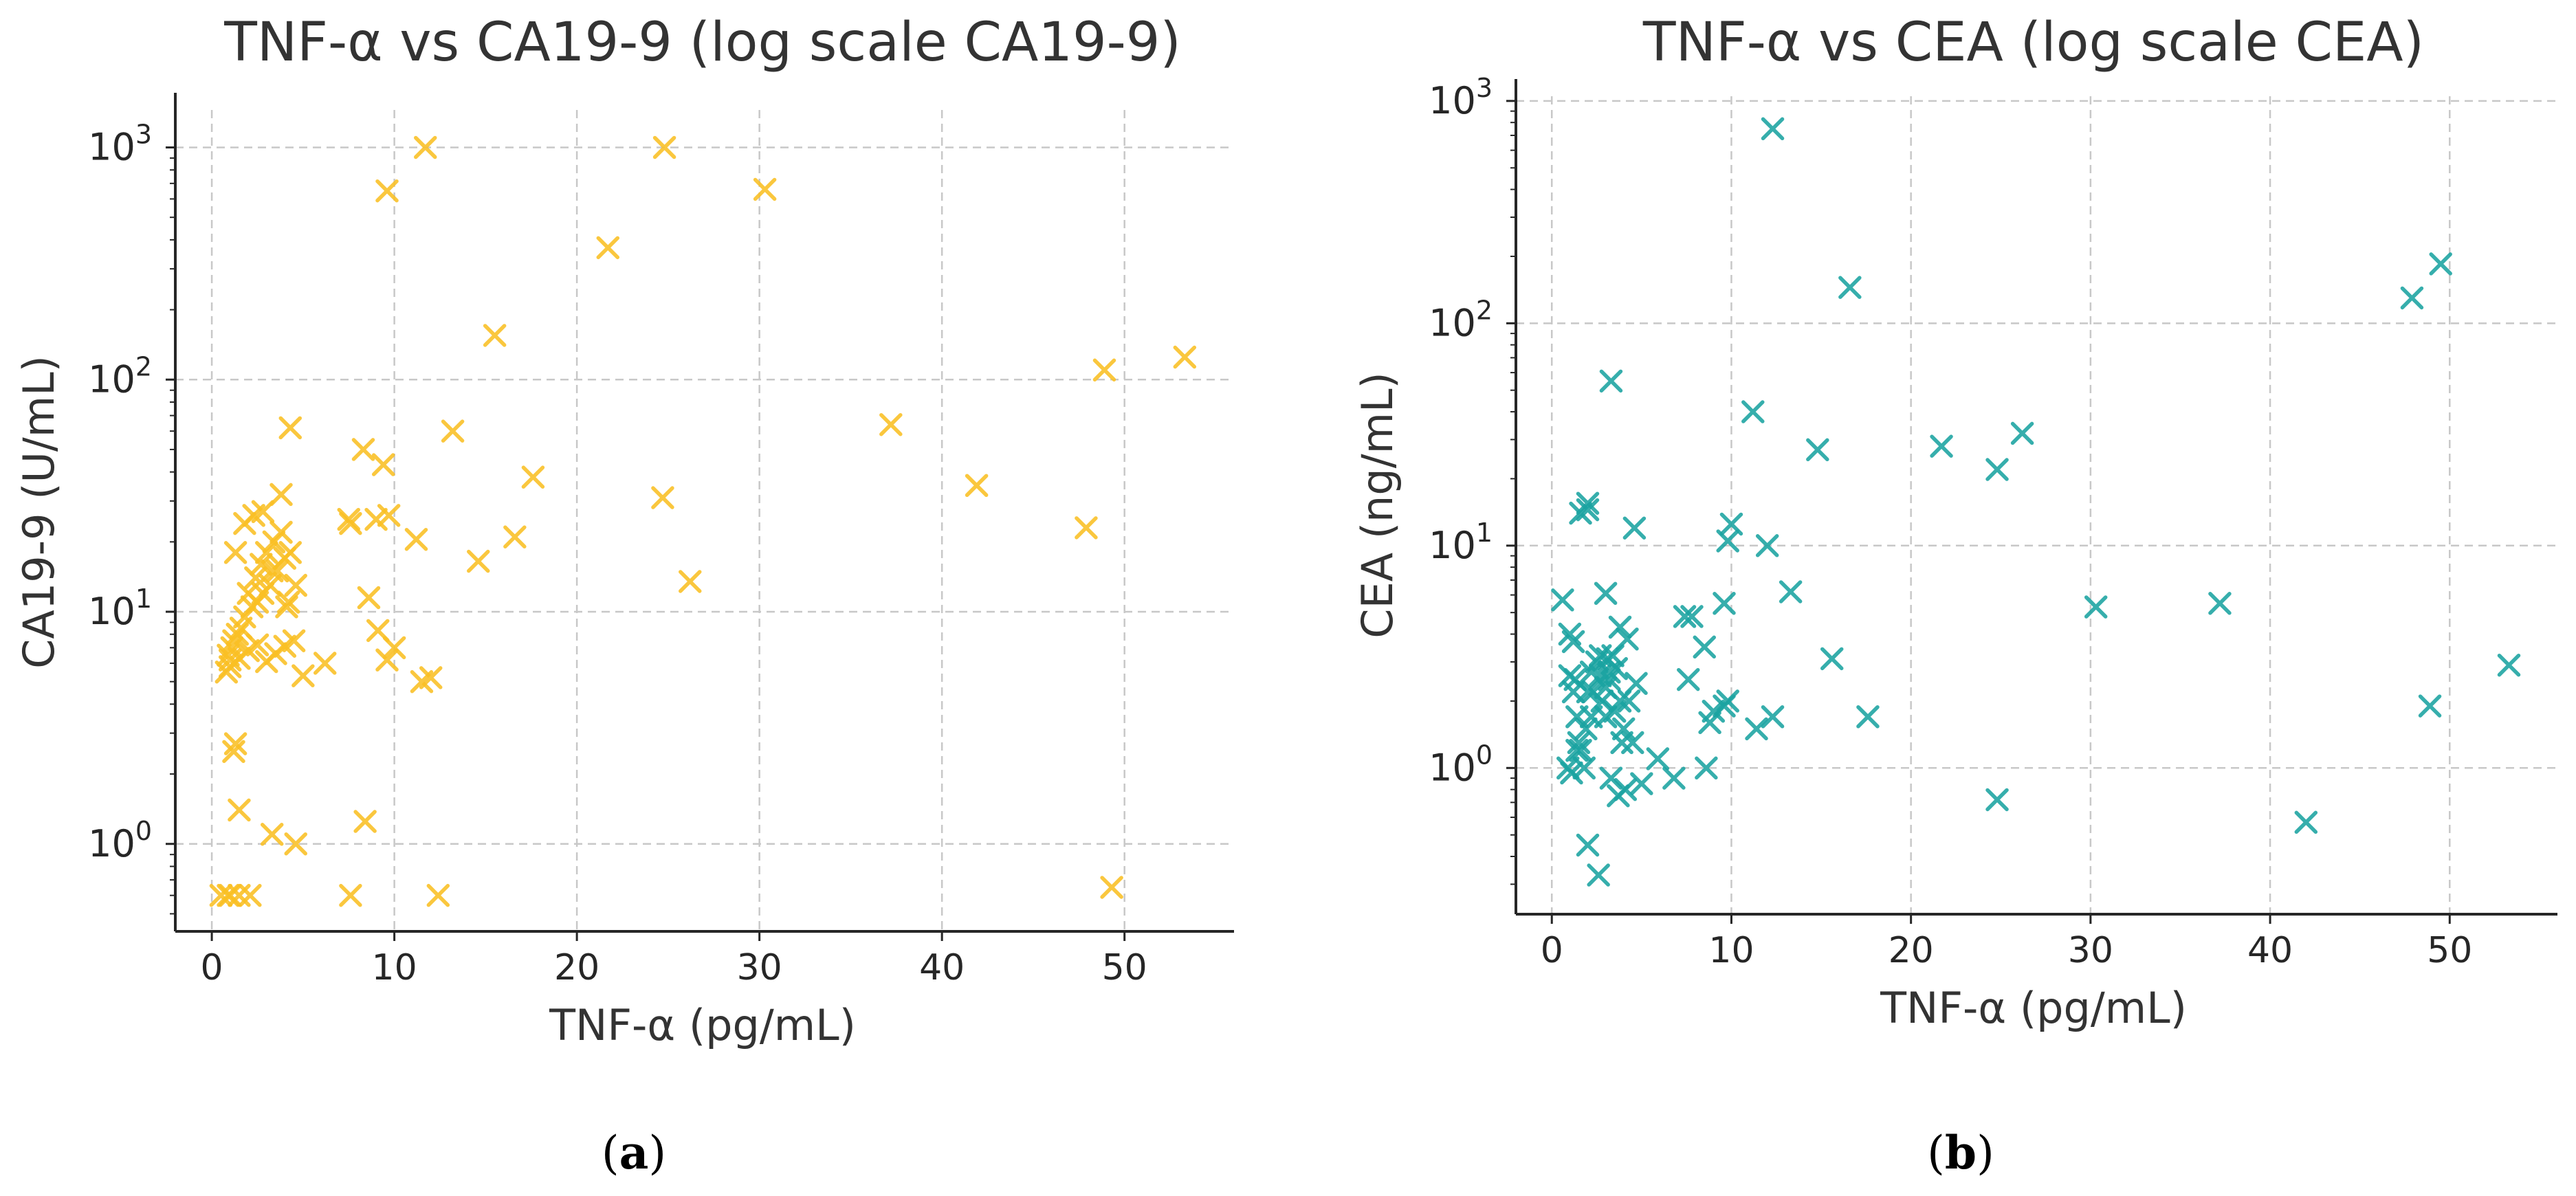 This screenshot has width=2576, height=1196. What do you see at coordinates (1911, 950) in the screenshot?
I see `chart-b-x-tick-label: 20` at bounding box center [1911, 950].